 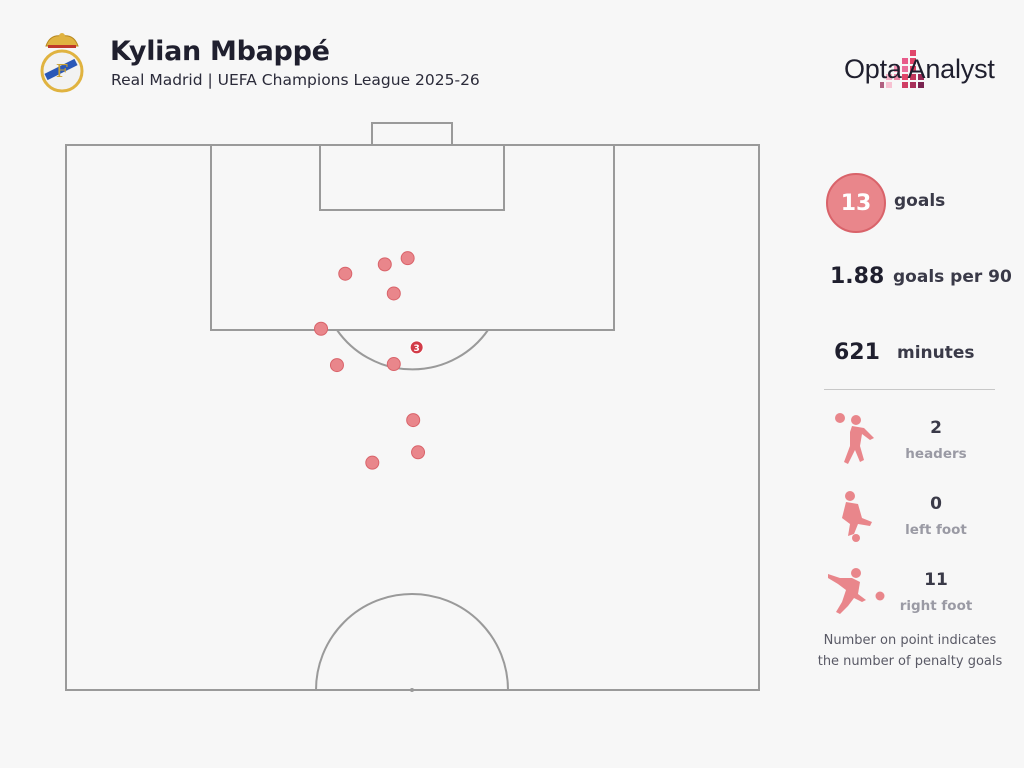 I want to click on svg-text: F, so click(x=62, y=71).